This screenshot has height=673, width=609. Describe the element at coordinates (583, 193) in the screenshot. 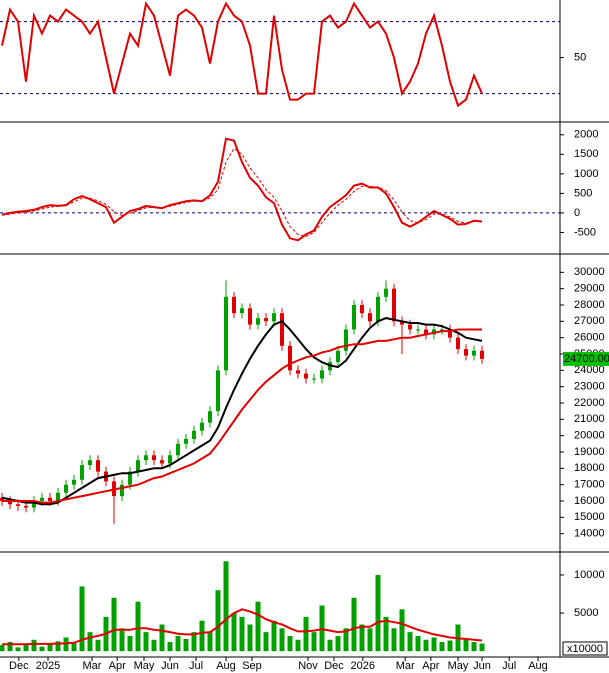

I see `y-tick-label: 500` at that location.